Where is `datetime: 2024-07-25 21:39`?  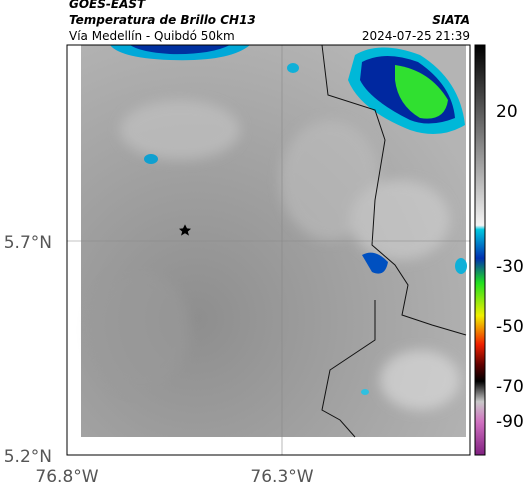
datetime: 2024-07-25 21:39 is located at coordinates (416, 36).